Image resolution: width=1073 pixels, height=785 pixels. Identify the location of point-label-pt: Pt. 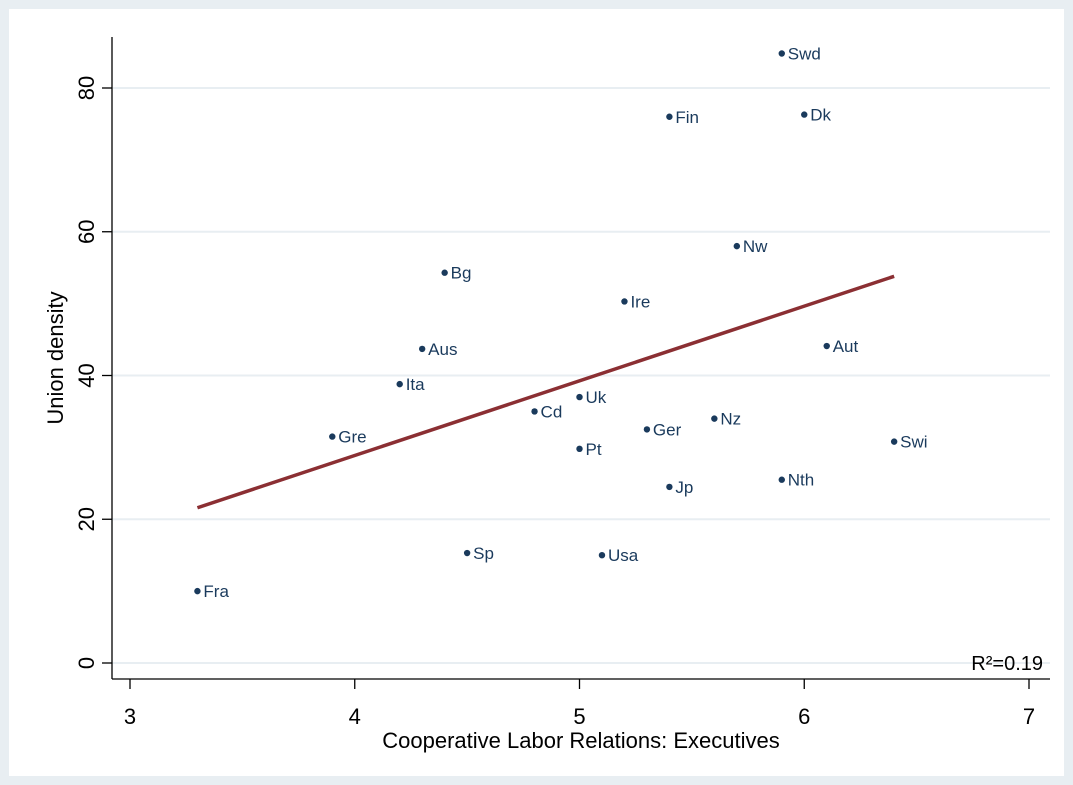
(594, 449).